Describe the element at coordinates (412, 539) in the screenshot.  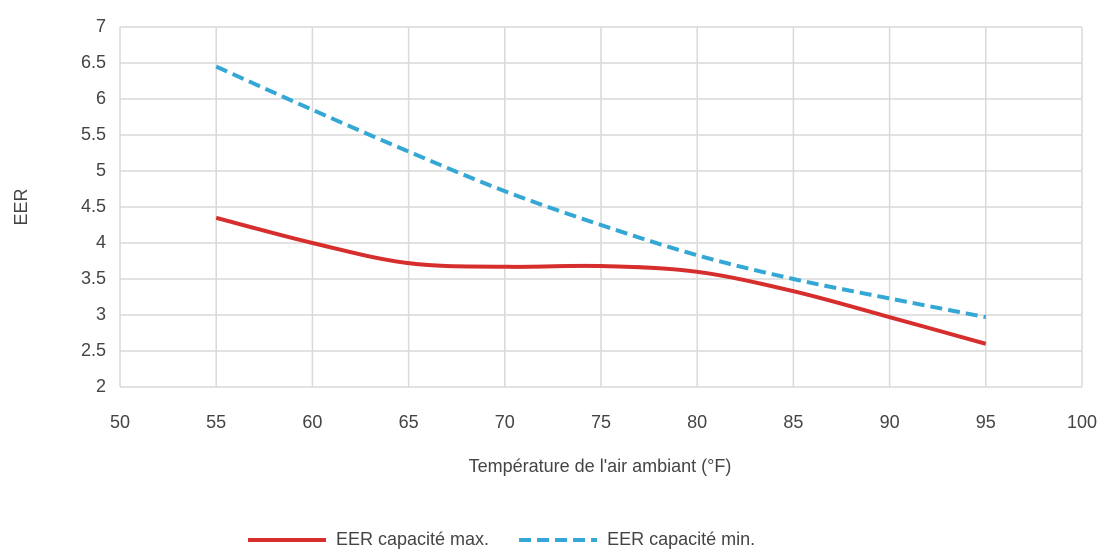
I see `legend-label: EER capacité max.` at that location.